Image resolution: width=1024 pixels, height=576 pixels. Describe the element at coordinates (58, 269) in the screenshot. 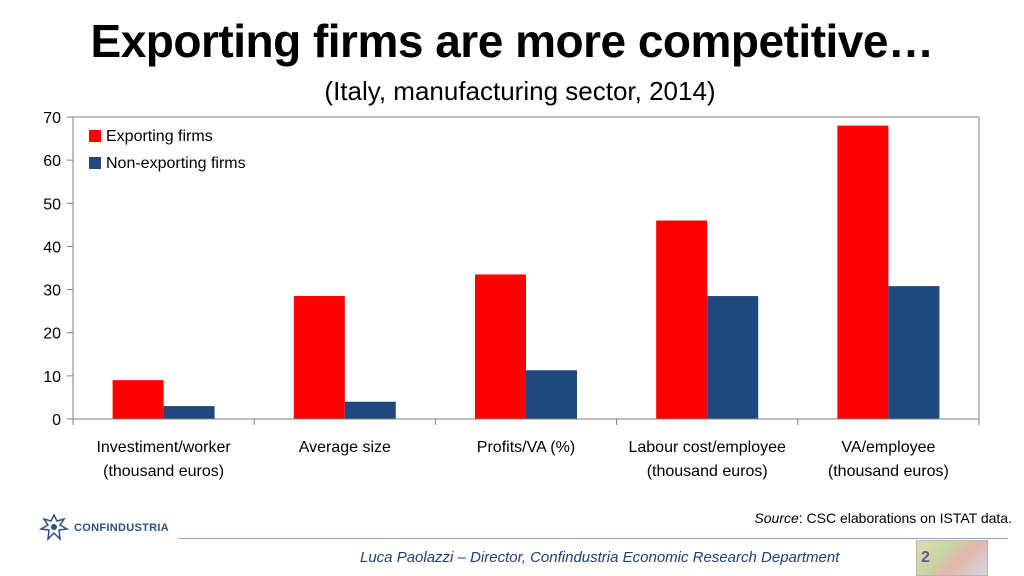

I see `y-axis: 0 10 20 30 40 50 60 70` at that location.